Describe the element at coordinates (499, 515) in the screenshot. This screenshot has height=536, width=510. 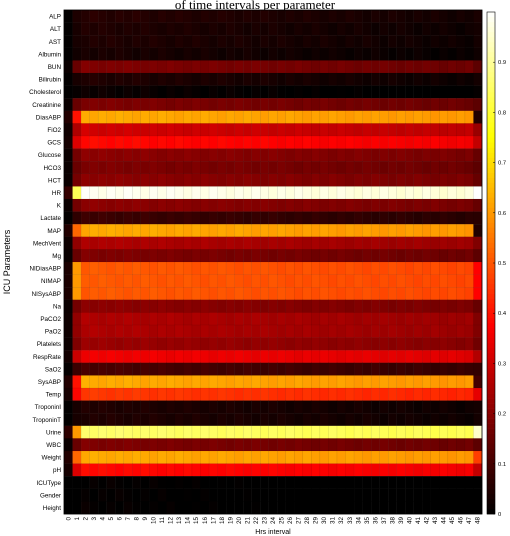
I see `colorbar-tick-label: 0` at that location.